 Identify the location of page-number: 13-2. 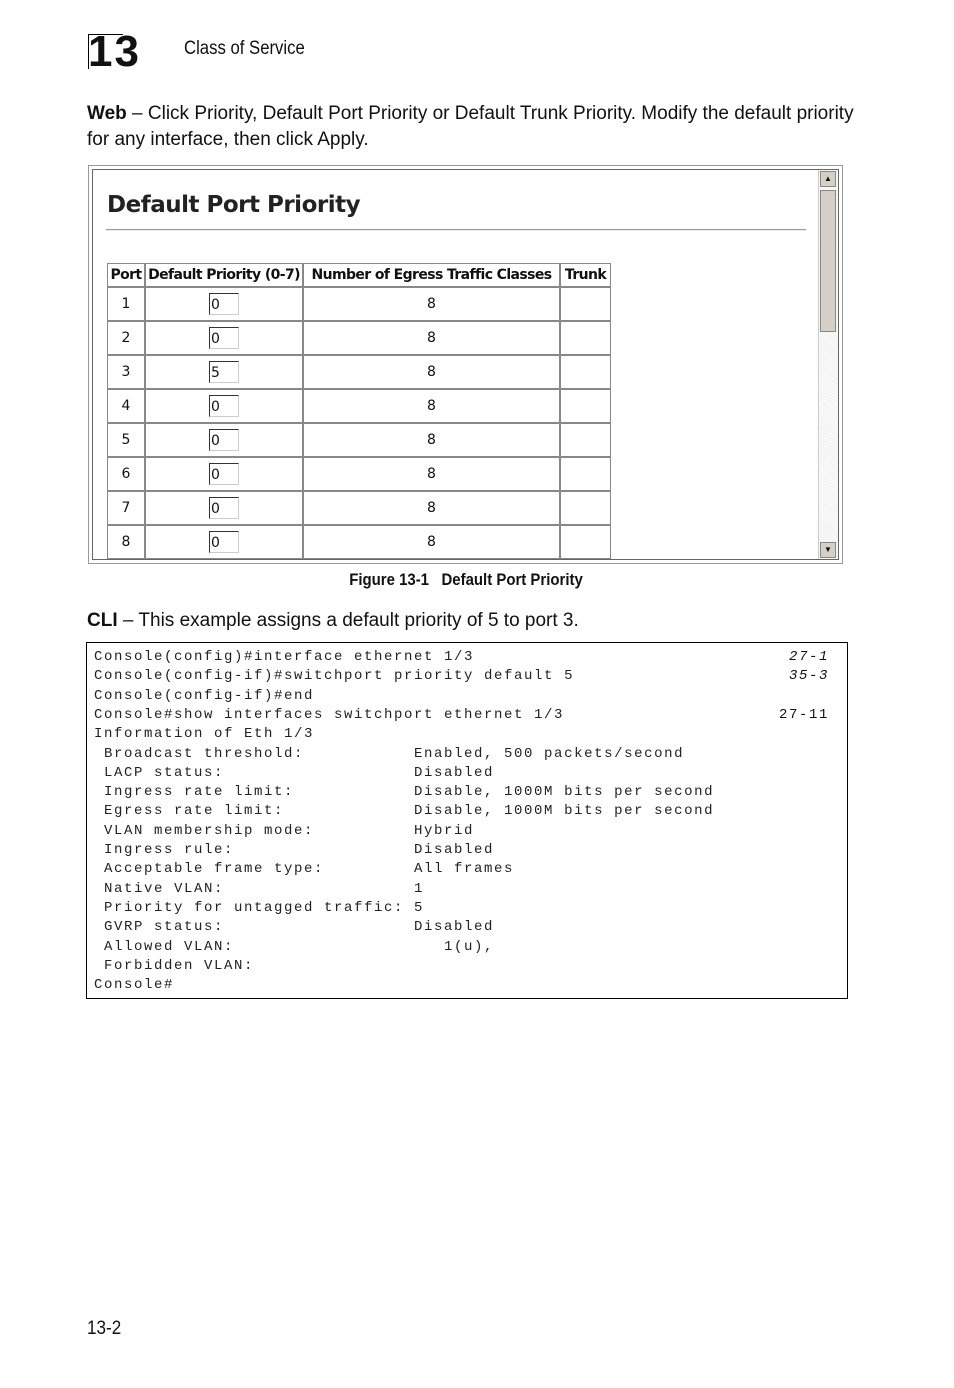
(104, 1328).